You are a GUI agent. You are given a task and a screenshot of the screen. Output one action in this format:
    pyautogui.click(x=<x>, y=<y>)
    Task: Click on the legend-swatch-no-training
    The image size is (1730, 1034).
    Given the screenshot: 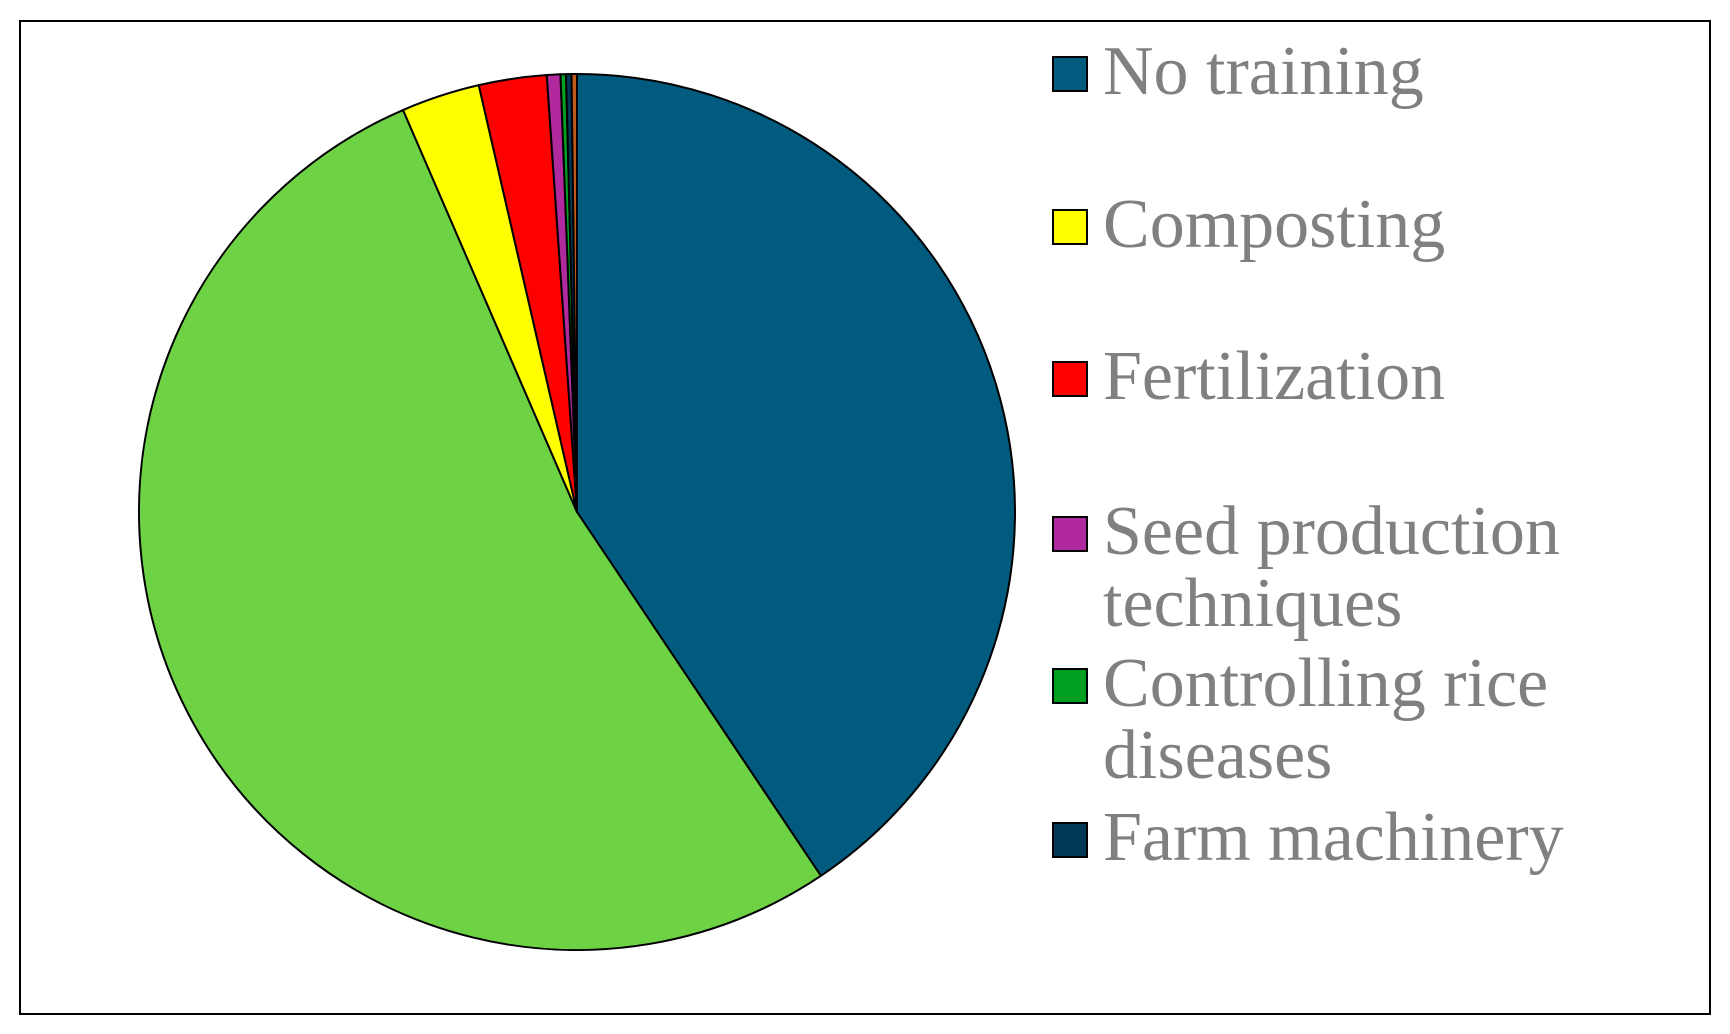 What is the action you would take?
    pyautogui.click(x=1070, y=74)
    